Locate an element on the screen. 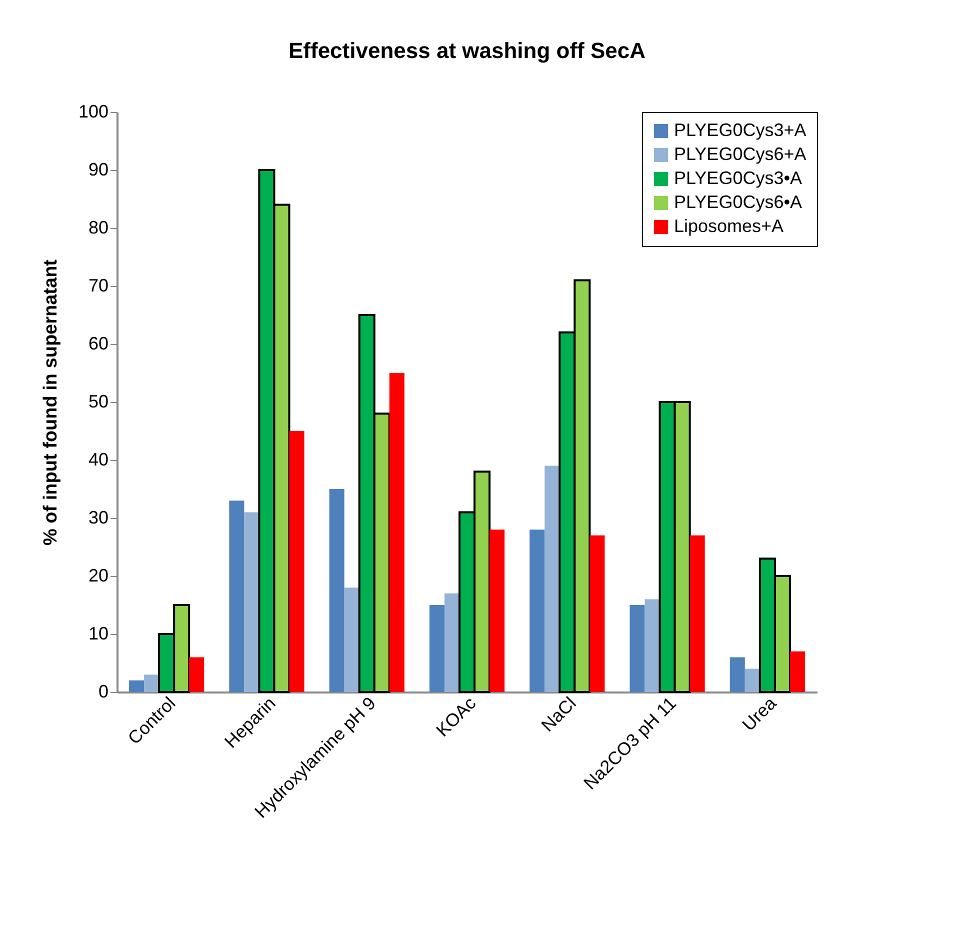 The height and width of the screenshot is (949, 956). y-tick-label: 10 is located at coordinates (98, 634).